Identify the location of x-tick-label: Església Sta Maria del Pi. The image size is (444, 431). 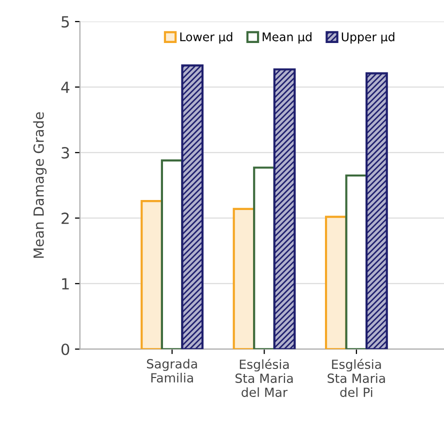
(356, 378).